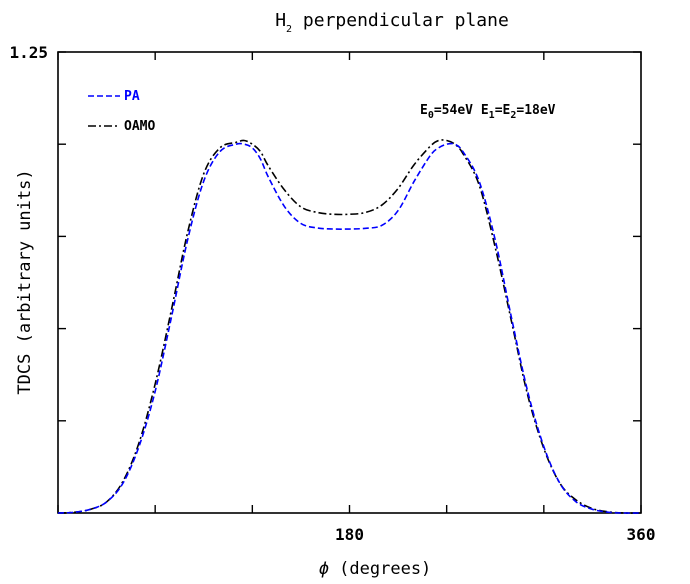 This screenshot has height=584, width=690. I want to click on x-axis-label: ϕ (degrees), so click(375, 569).